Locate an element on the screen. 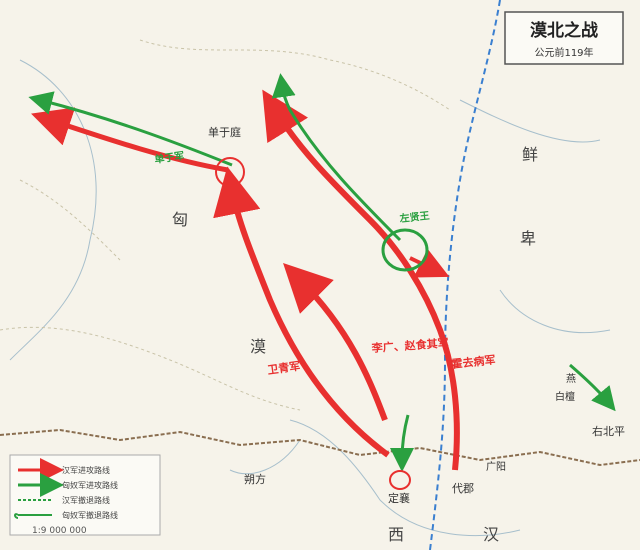 The image size is (640, 550). map-scale: 1:9 000 000 is located at coordinates (59, 531).